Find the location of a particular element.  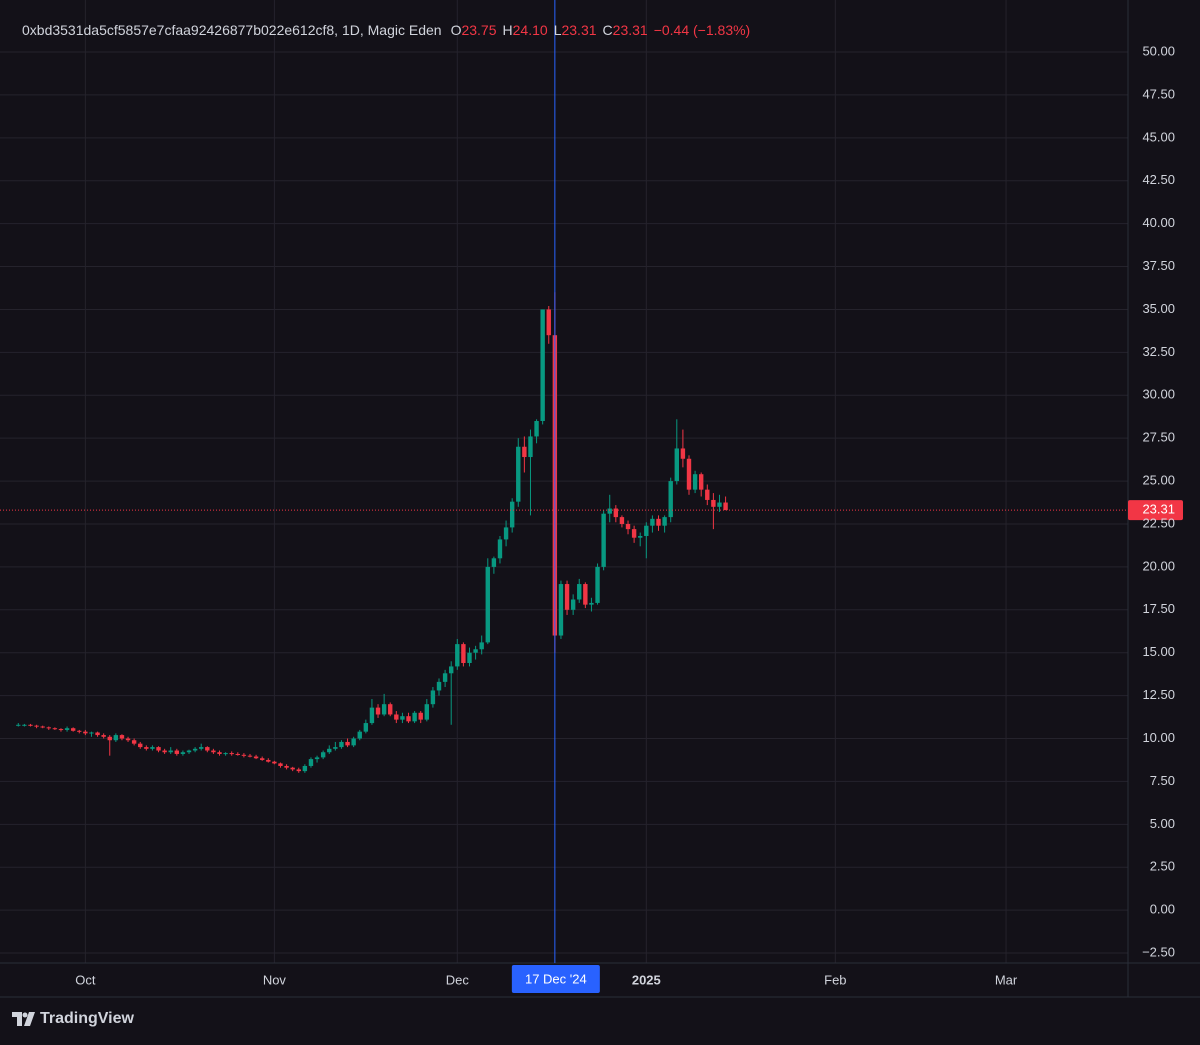

y-tick-label: 5.00 is located at coordinates (1162, 823).